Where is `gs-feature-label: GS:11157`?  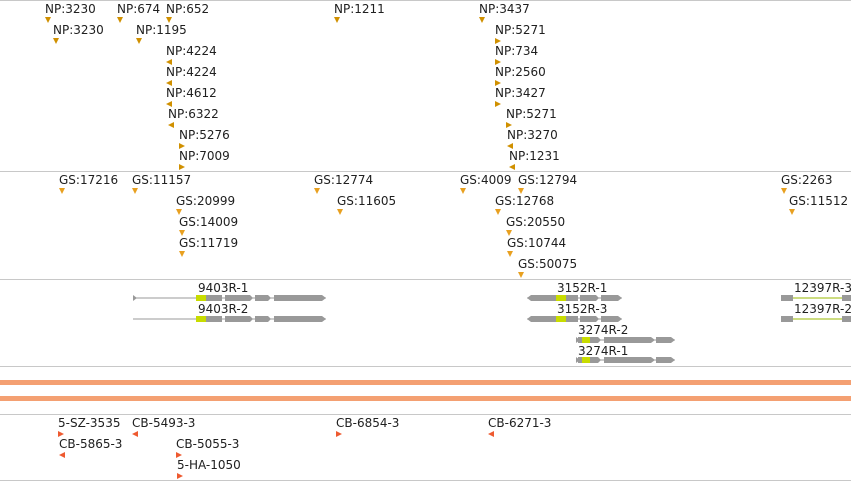 gs-feature-label: GS:11157 is located at coordinates (162, 180).